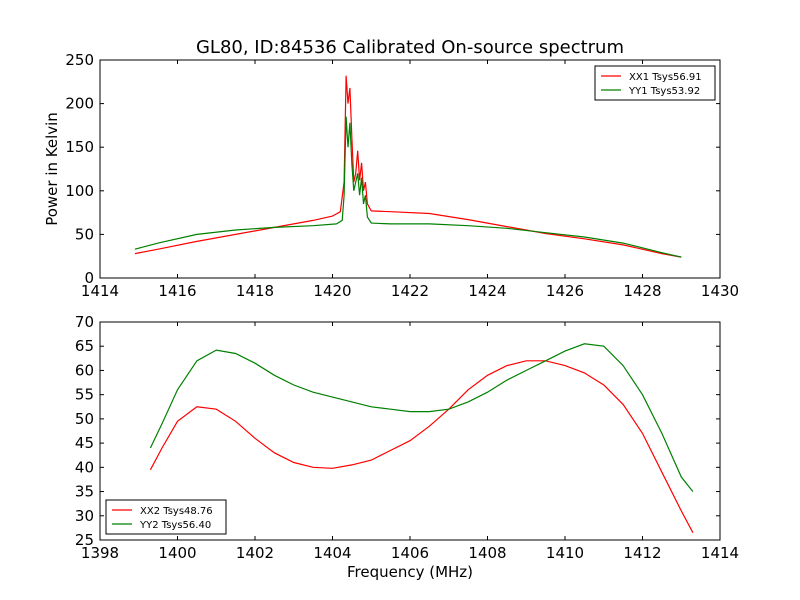  Describe the element at coordinates (84, 346) in the screenshot. I see `y-tick-label: 65` at that location.